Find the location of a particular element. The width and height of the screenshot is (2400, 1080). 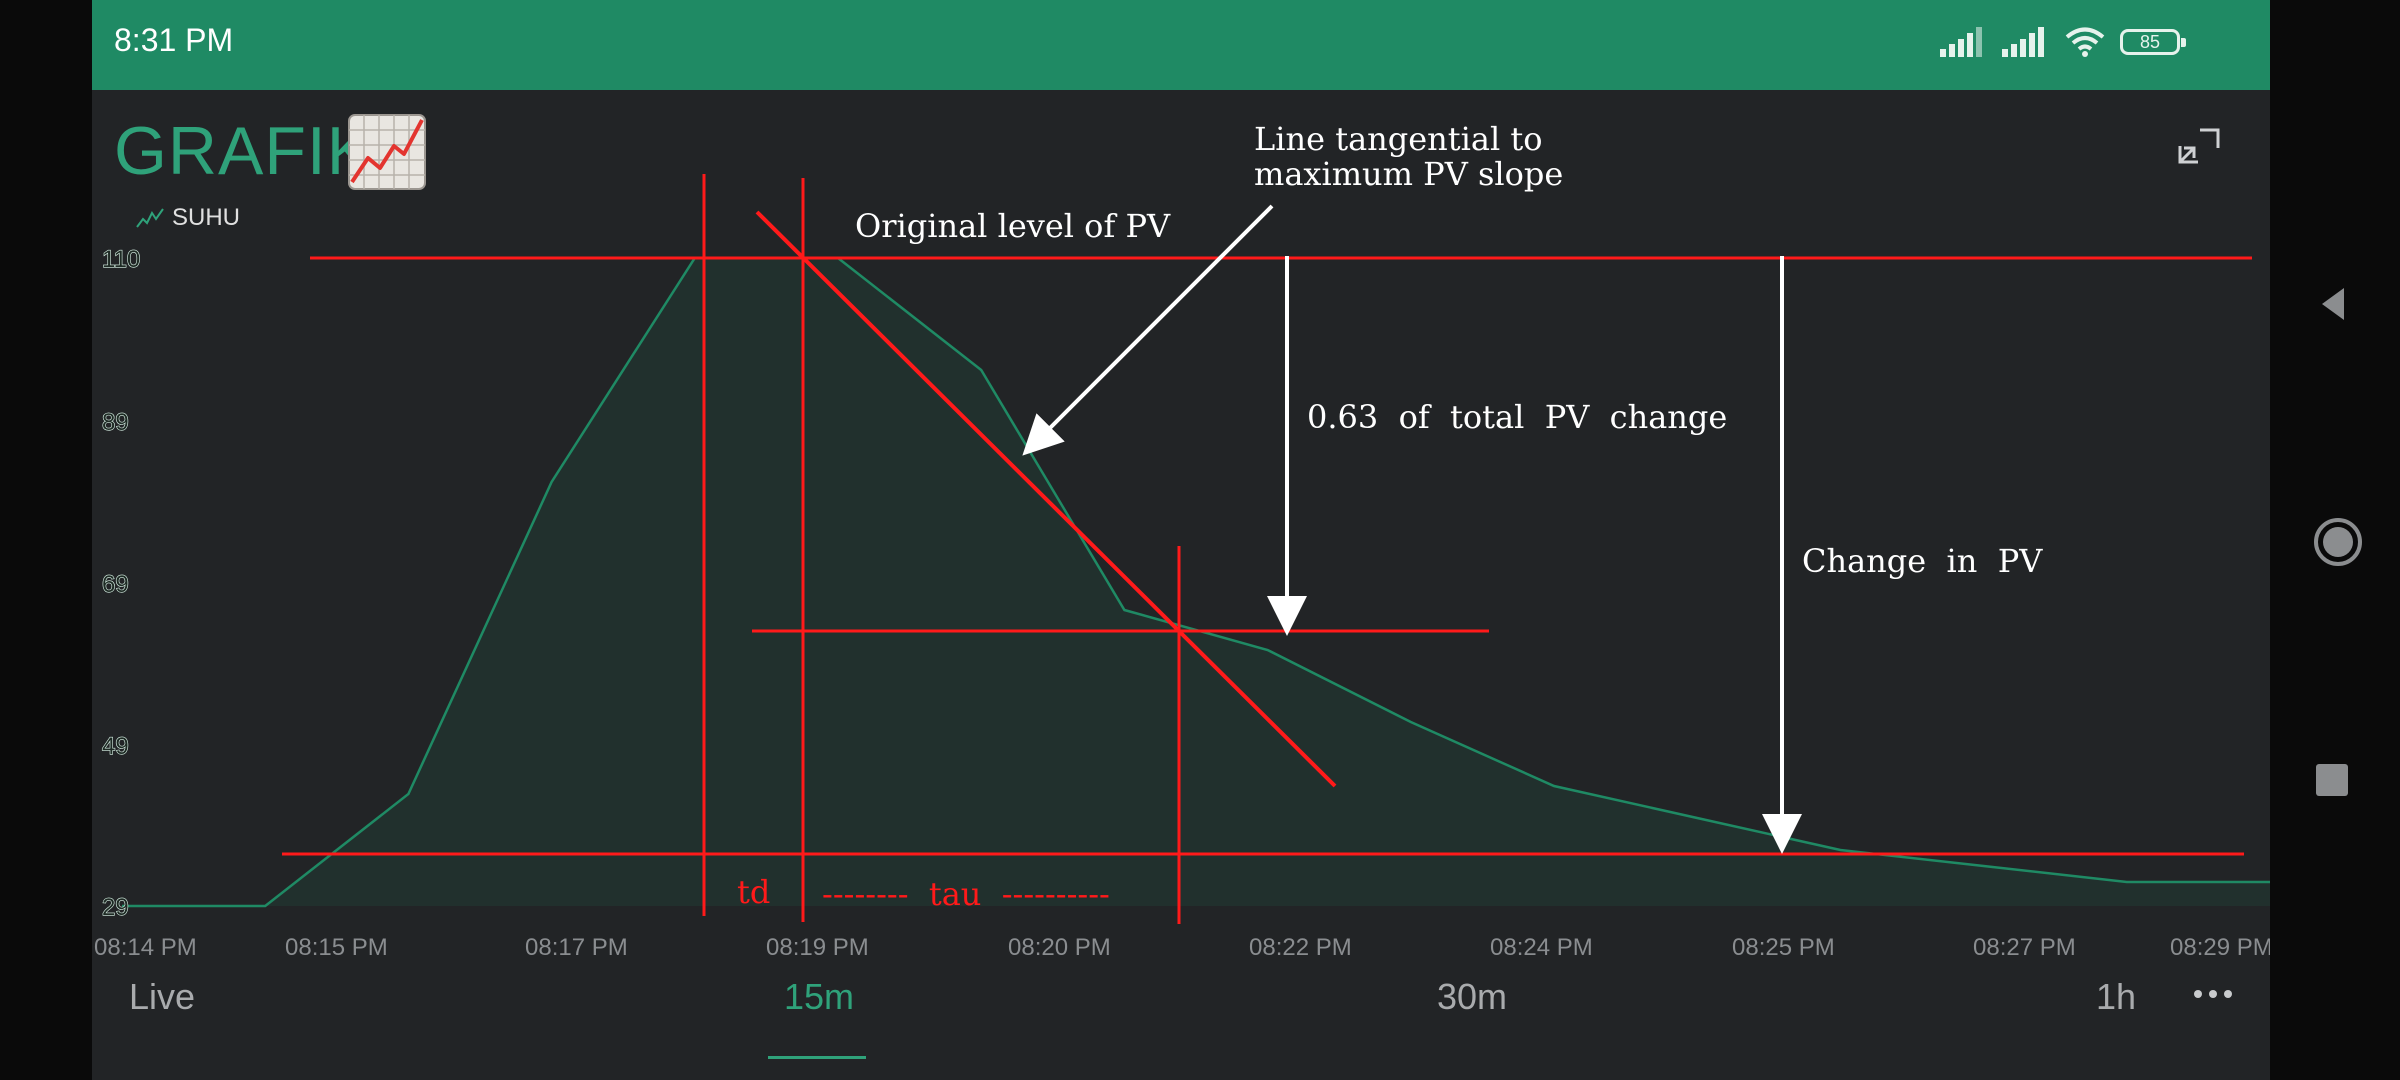

x-tick-label: 08:24 PM is located at coordinates (1541, 947).